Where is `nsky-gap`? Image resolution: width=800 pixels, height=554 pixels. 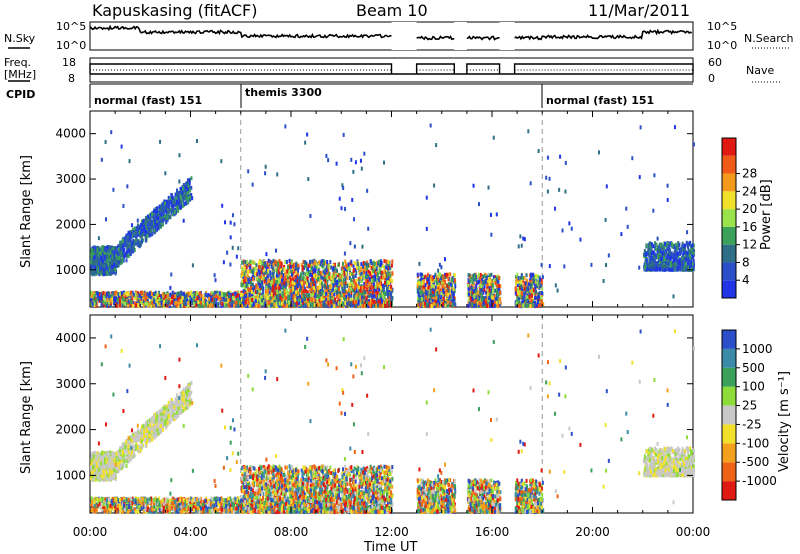 nsky-gap is located at coordinates (404, 36).